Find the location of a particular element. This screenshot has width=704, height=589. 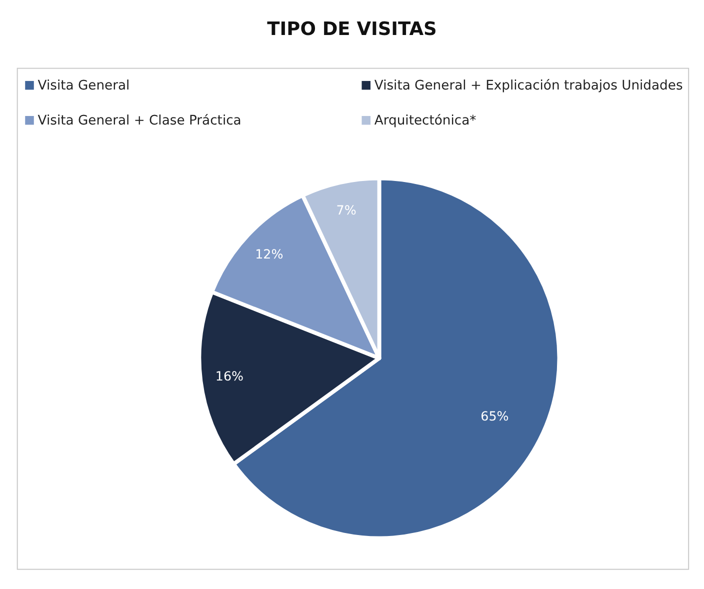

data-label: 12% is located at coordinates (269, 254).